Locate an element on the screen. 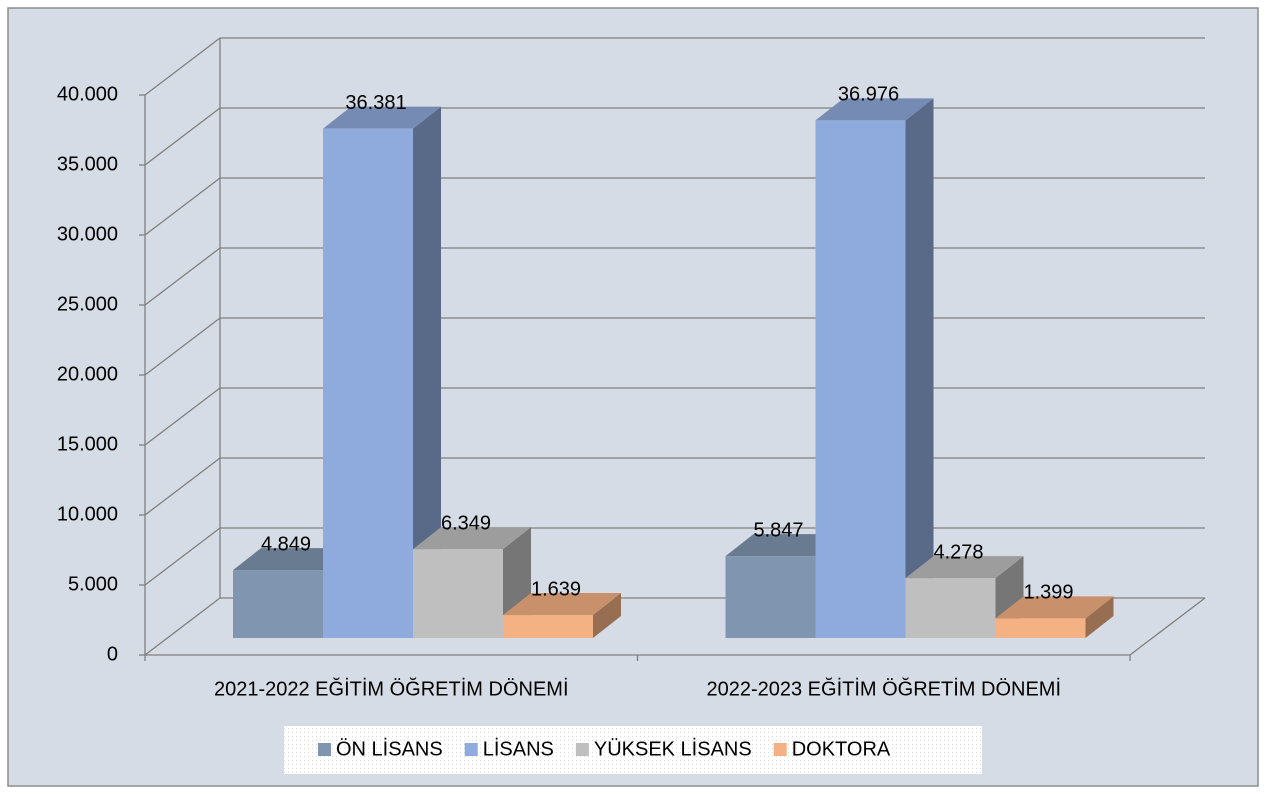 The image size is (1266, 794). x-tick-label: 2022-2023 EĞİTİM ÖĞRETİM DÖNEMİ is located at coordinates (883, 688).